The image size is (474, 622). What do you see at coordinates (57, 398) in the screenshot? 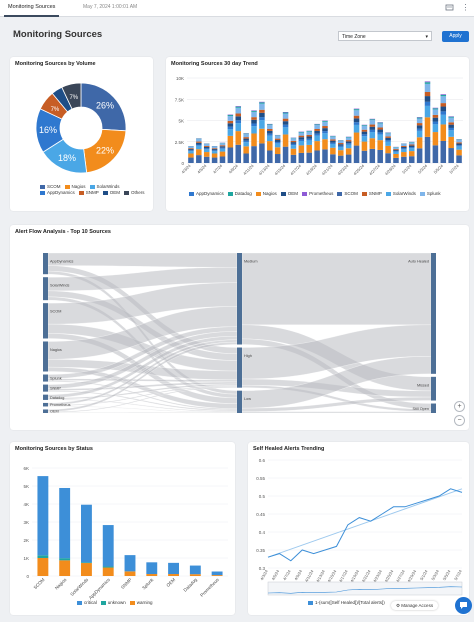
I see `sankey-source-node-label: Datadog` at bounding box center [57, 398].